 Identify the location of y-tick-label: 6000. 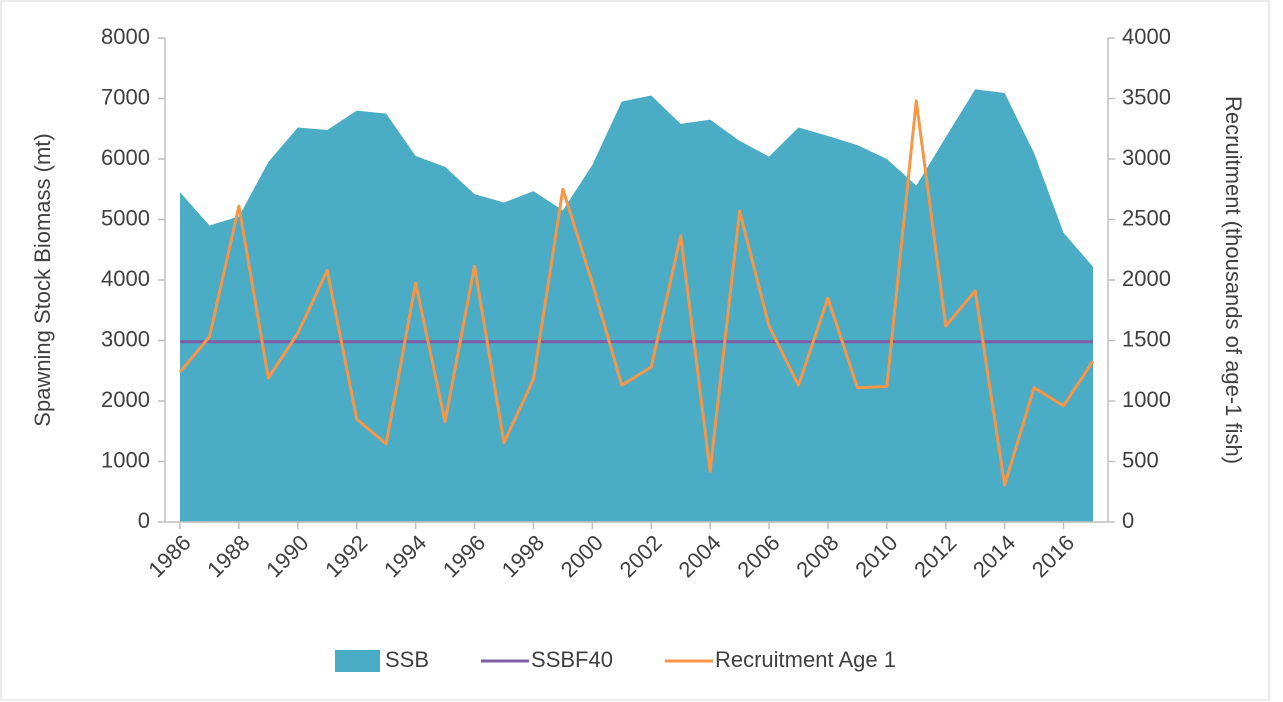
(125, 157).